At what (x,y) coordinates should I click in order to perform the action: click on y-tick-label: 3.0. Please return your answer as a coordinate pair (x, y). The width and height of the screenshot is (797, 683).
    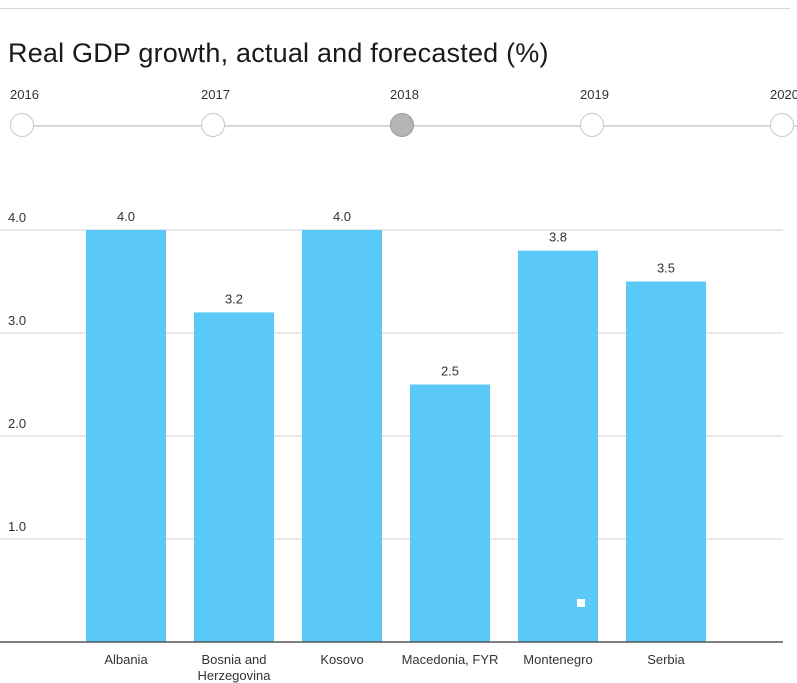
    Looking at the image, I should click on (17, 320).